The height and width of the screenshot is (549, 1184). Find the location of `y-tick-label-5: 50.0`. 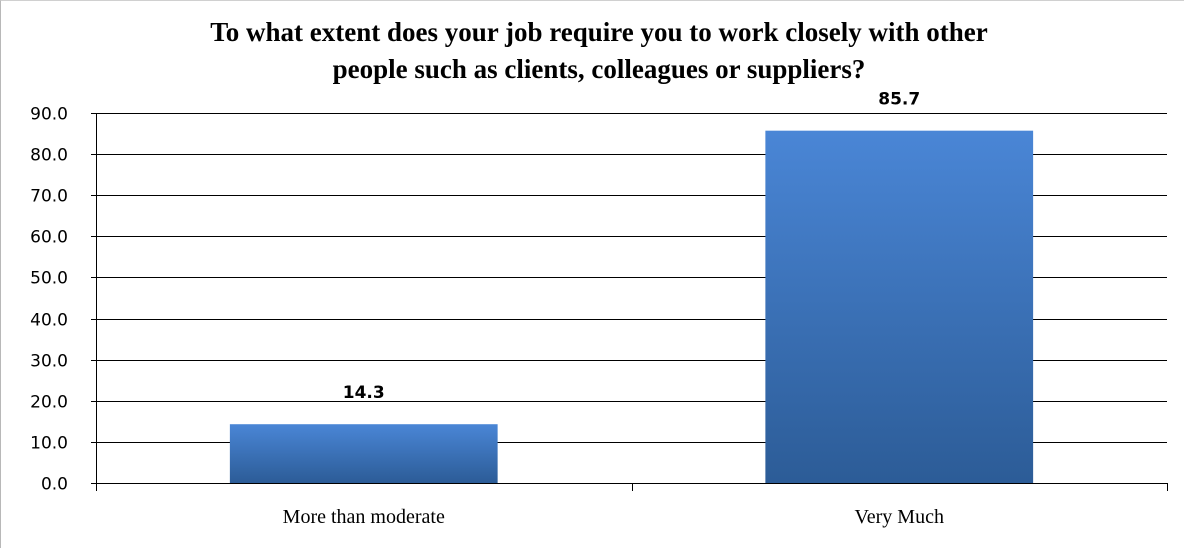

y-tick-label-5: 50.0 is located at coordinates (49, 279).